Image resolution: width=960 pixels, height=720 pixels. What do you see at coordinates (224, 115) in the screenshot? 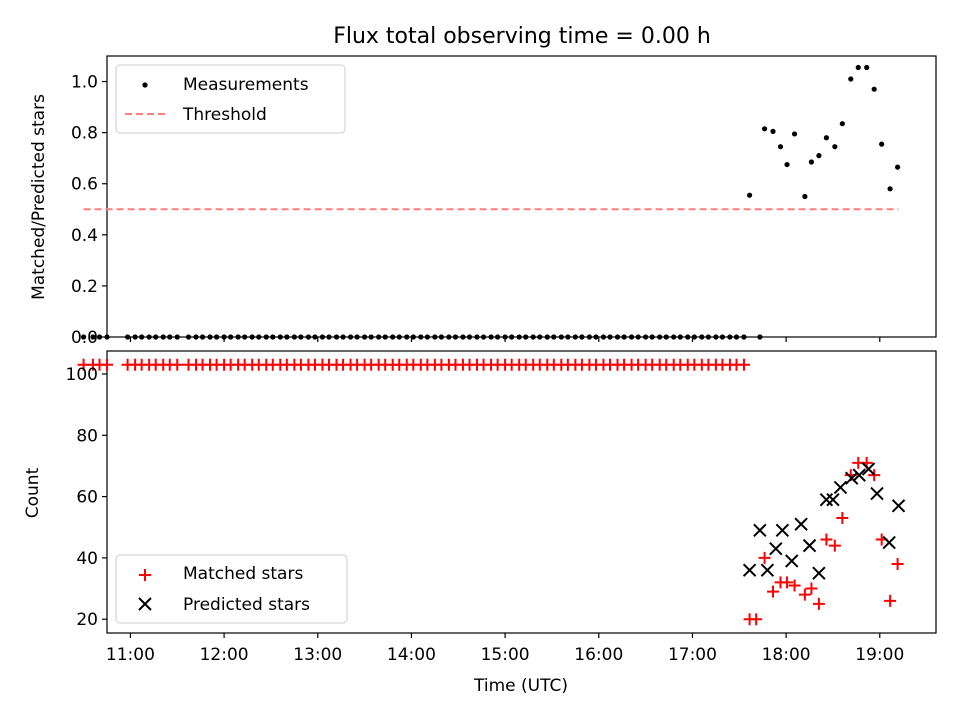
I see `legend-threshold-label: Threshold` at bounding box center [224, 115].